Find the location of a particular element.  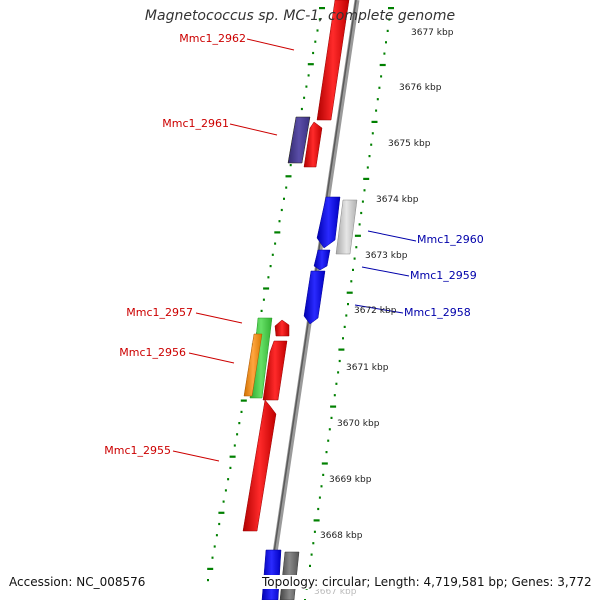

gene-label-mmc1-2962: Mmc1_2962 is located at coordinates (212, 38).